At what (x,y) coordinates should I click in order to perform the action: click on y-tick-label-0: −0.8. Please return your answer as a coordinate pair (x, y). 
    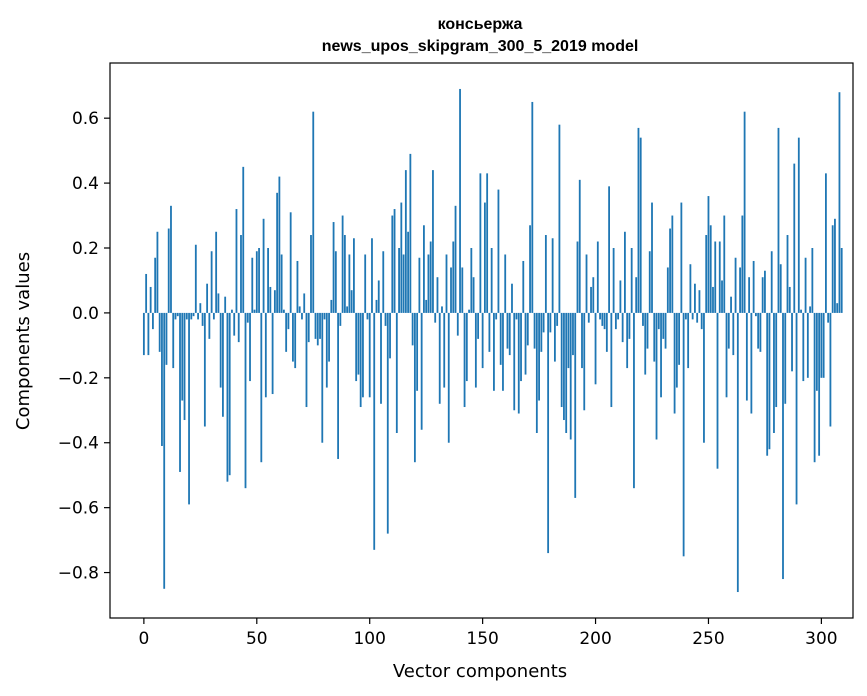
    Looking at the image, I should click on (78, 574).